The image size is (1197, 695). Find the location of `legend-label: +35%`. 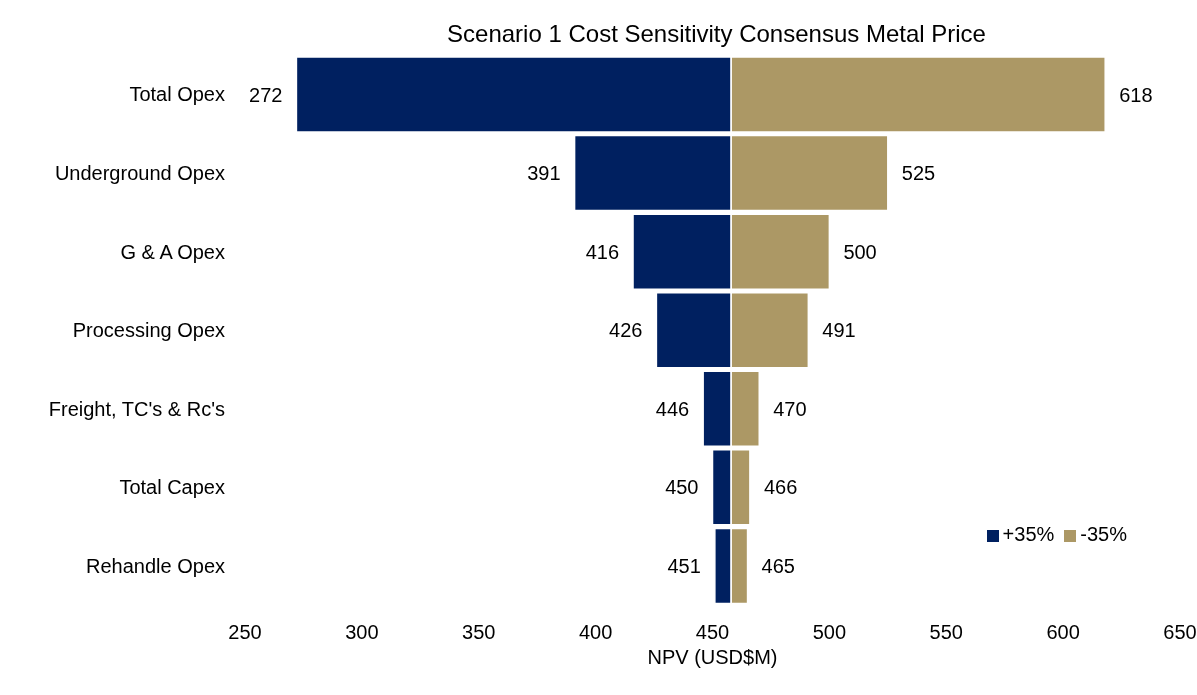

legend-label: +35% is located at coordinates (1028, 534).